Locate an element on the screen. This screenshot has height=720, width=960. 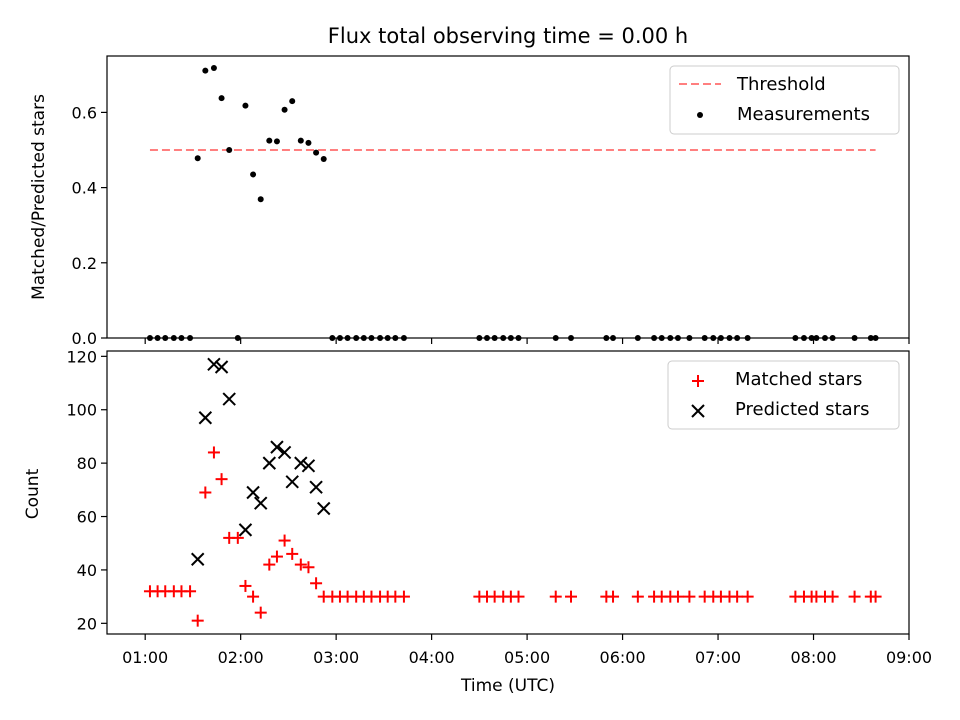
legend-matched-swatch is located at coordinates (698, 381).